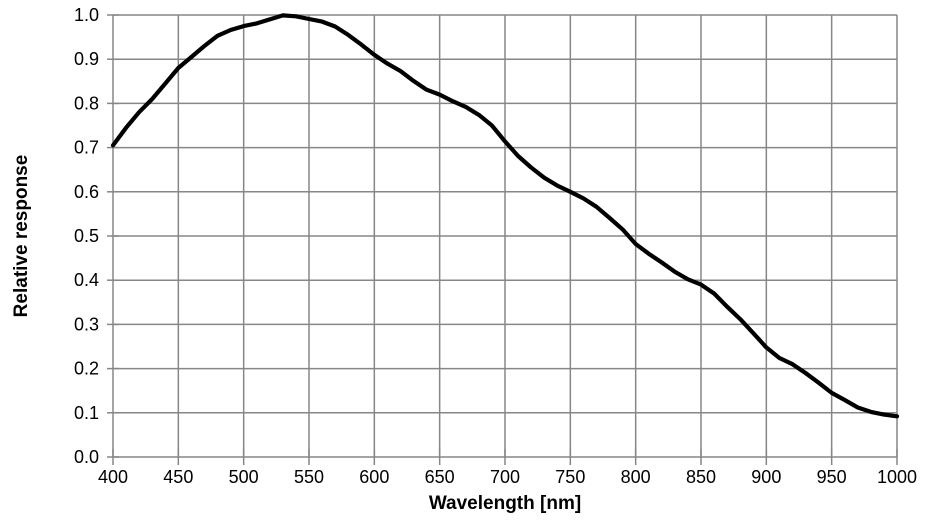 This screenshot has height=525, width=934. I want to click on x-tick-label: 700, so click(505, 477).